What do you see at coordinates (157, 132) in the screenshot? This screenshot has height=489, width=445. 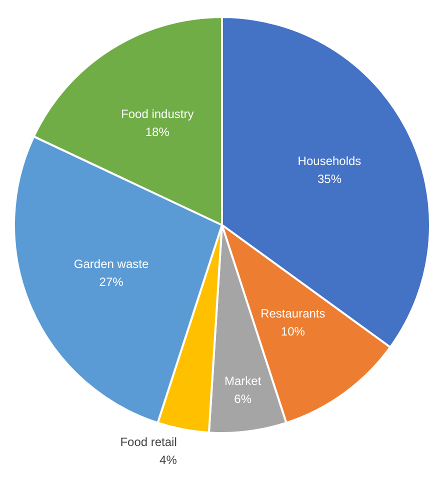 I see `data-label: 18%` at bounding box center [157, 132].